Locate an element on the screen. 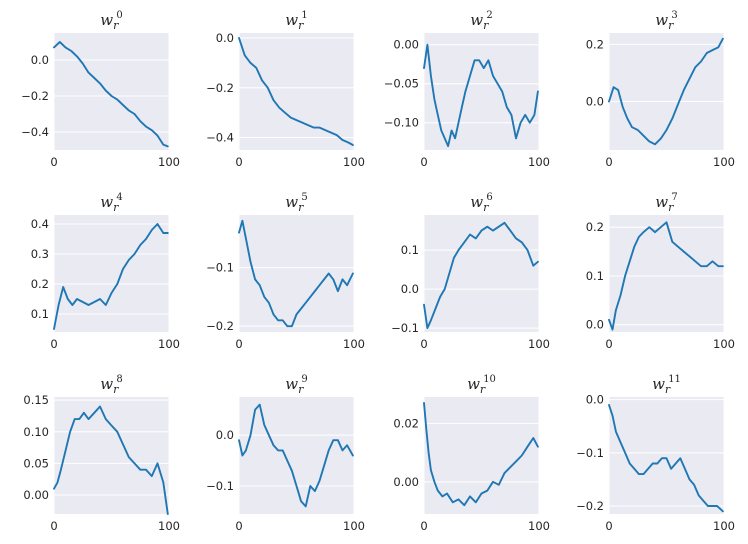 This screenshot has width=748, height=544. subplot-1: 0 100 0.0 −0.2 −0.4 wr1 is located at coordinates (285, 89).